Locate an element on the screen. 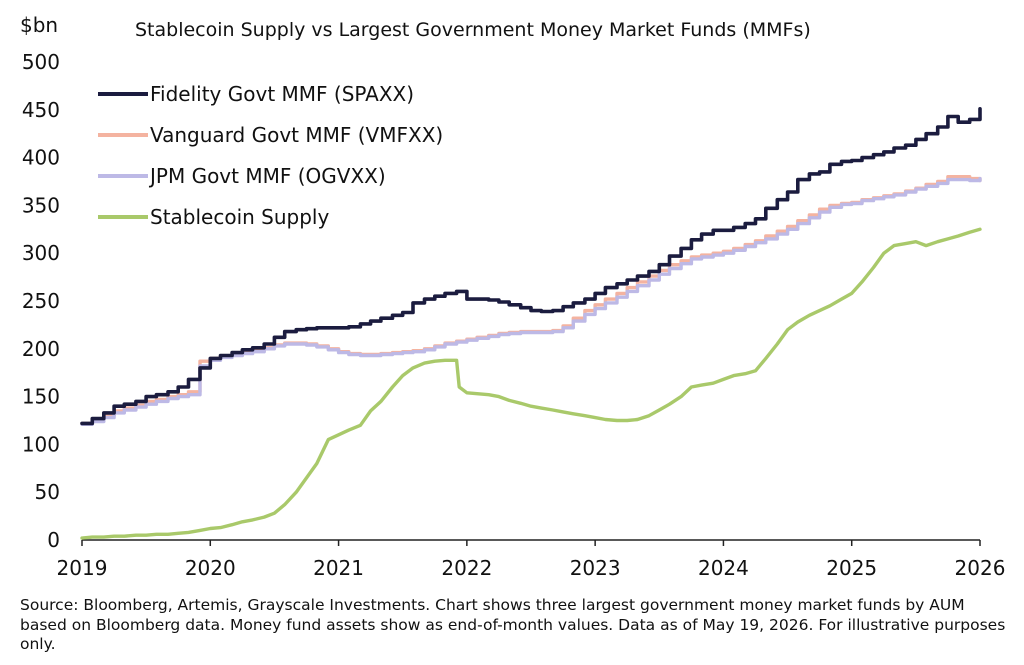  legend-label: Stablecoin Supply is located at coordinates (239, 217).